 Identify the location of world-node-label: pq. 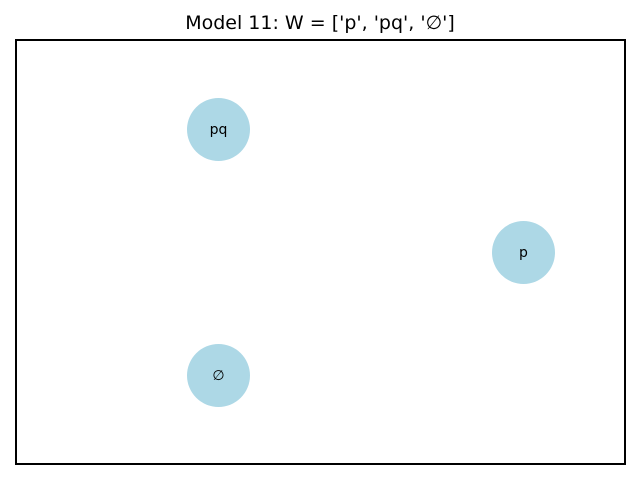
(218, 129).